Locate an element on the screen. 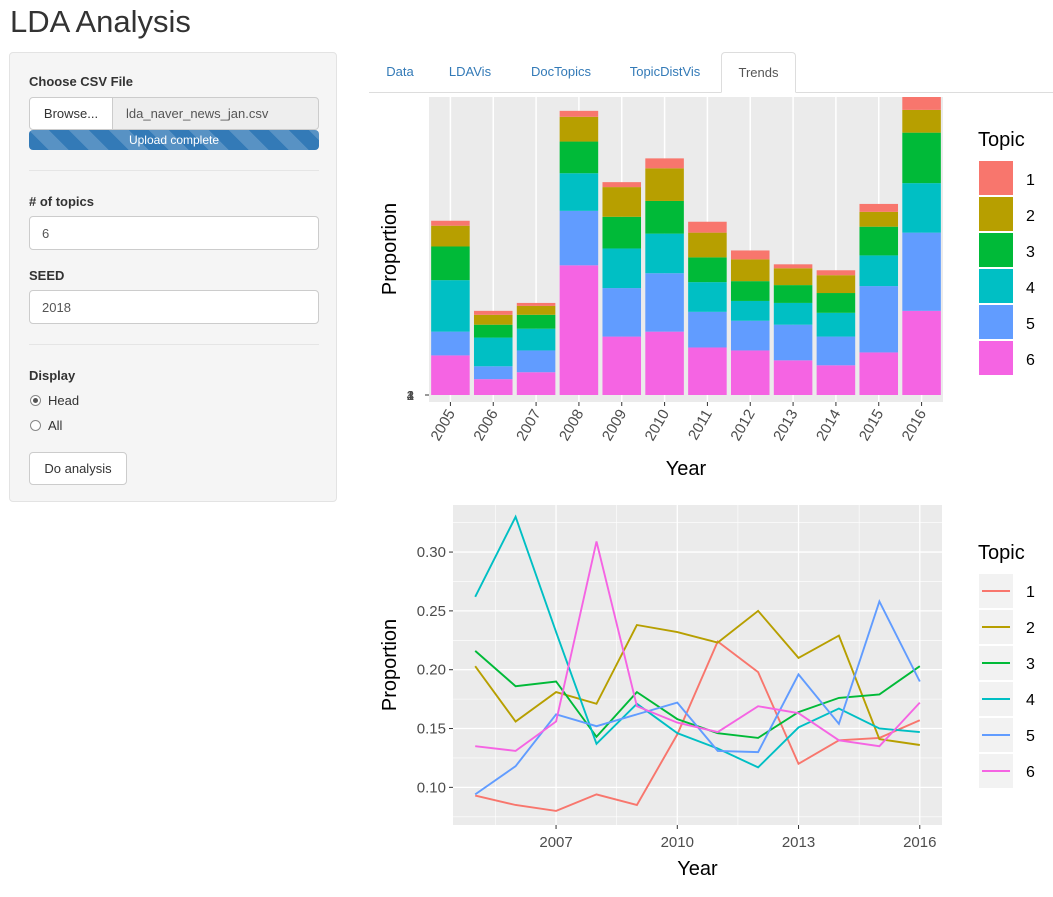 The width and height of the screenshot is (1053, 897). legend-label: 5 is located at coordinates (1030, 736).